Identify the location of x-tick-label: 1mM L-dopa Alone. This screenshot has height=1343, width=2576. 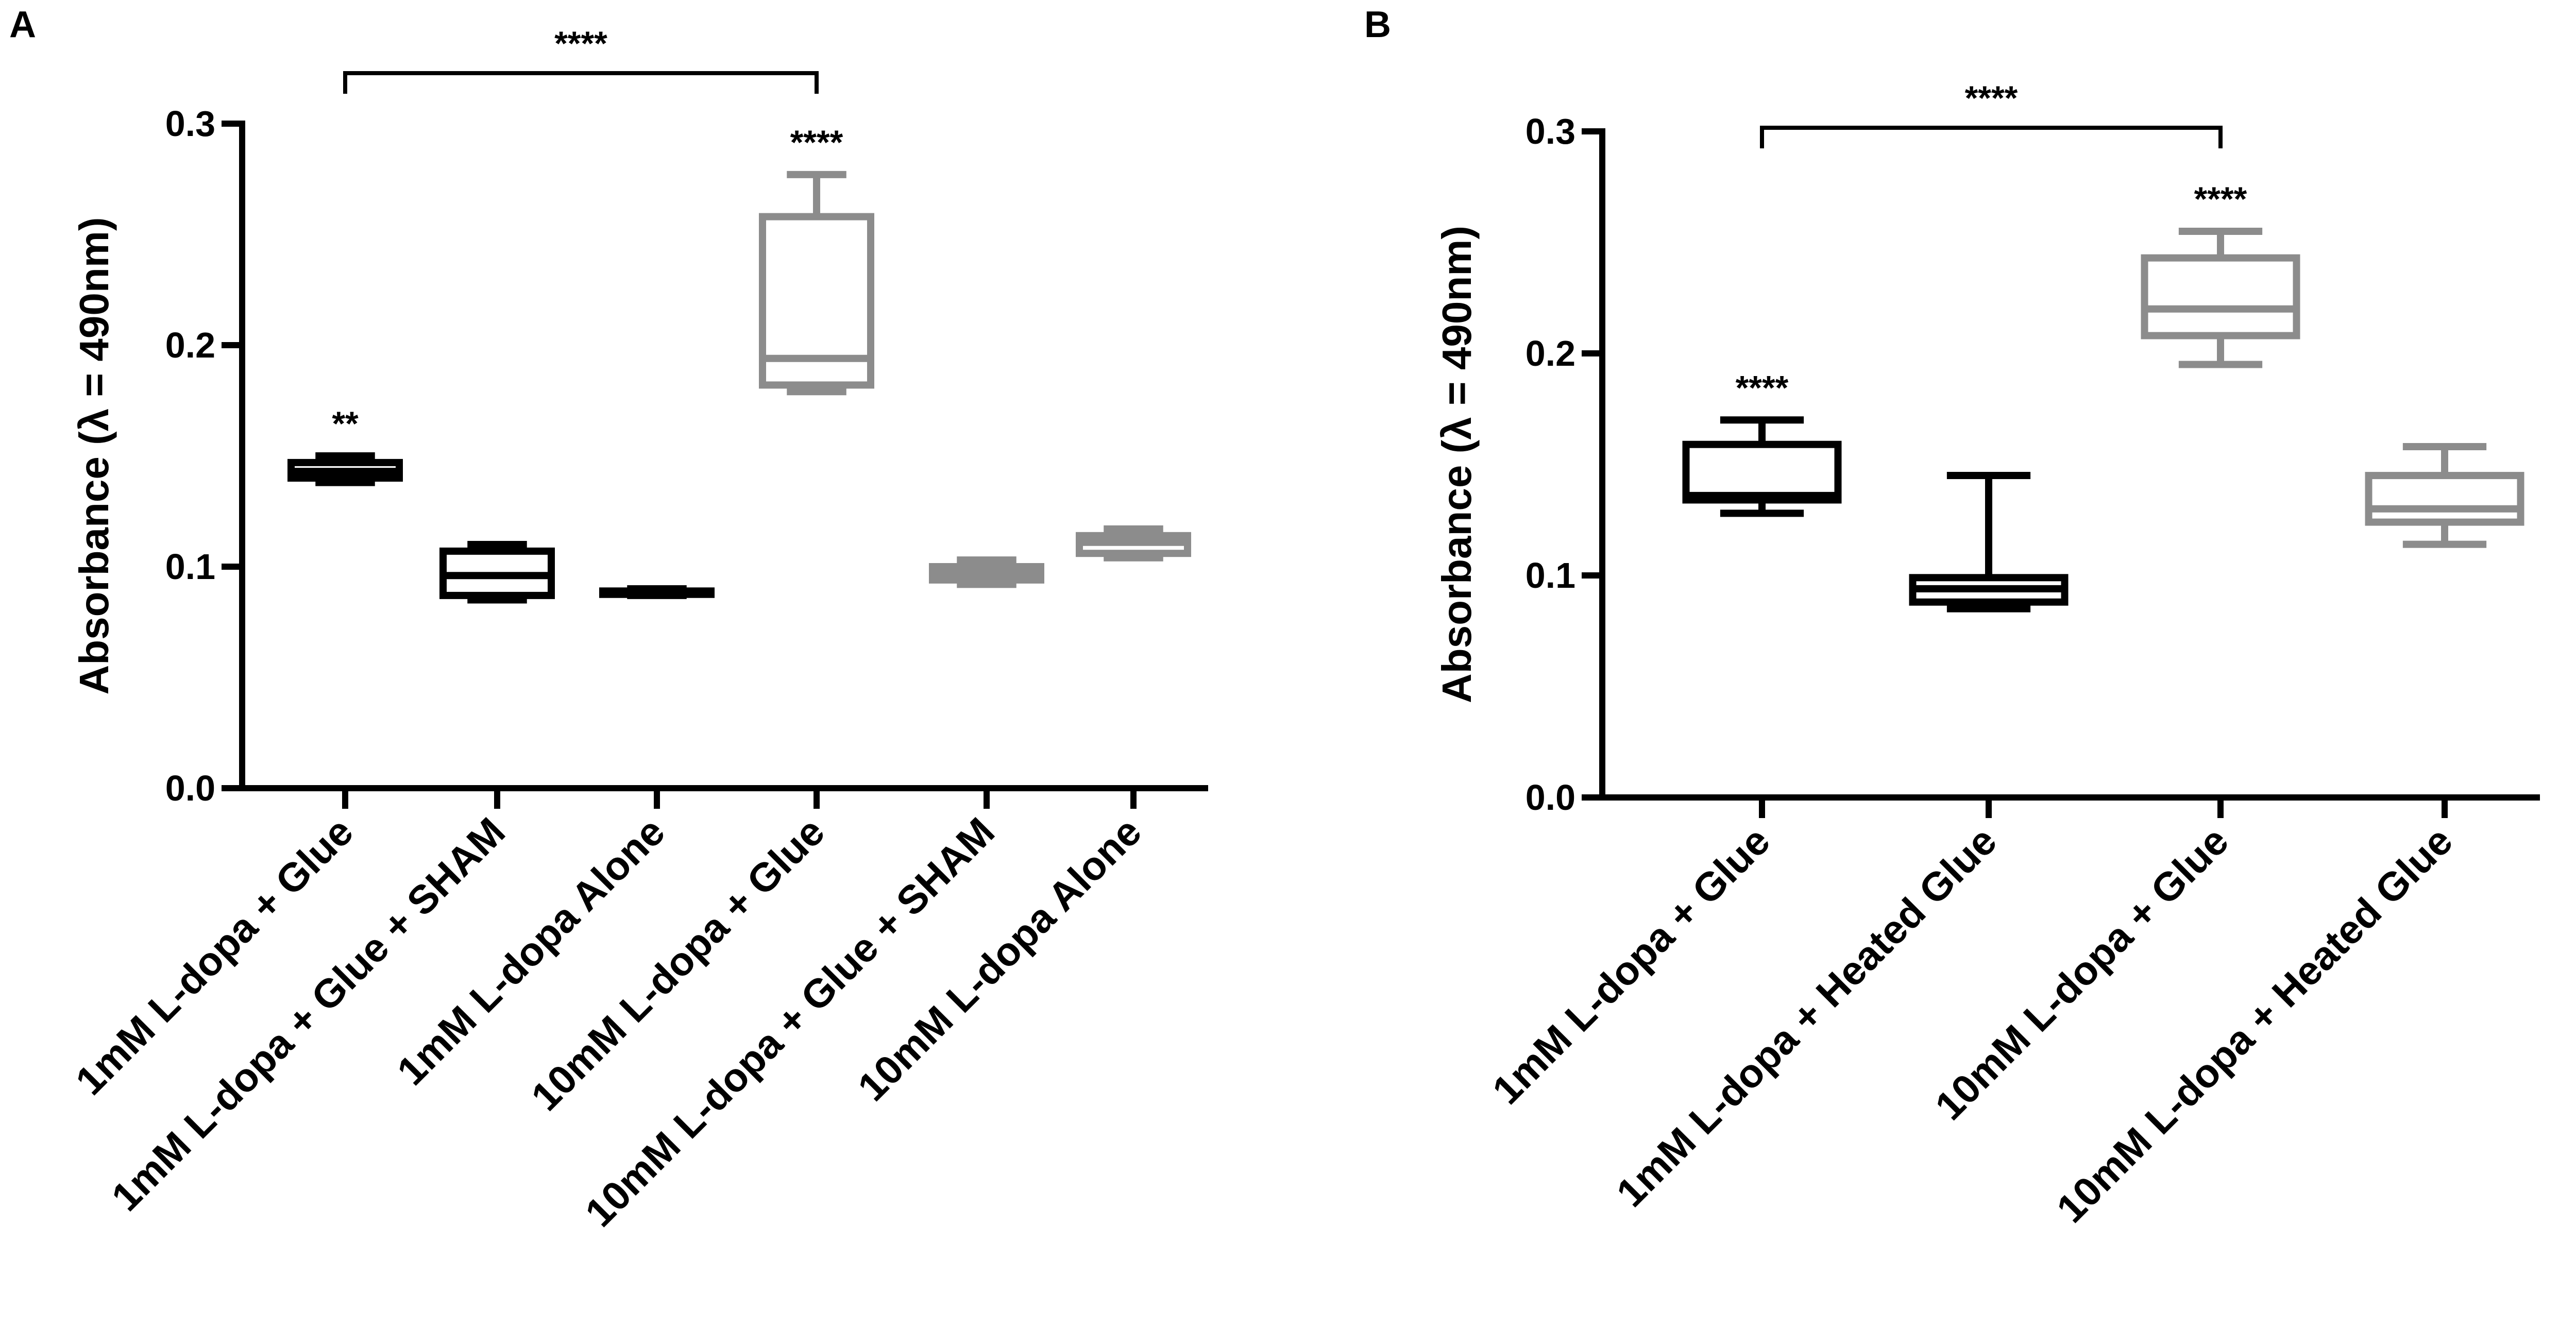
(530, 951).